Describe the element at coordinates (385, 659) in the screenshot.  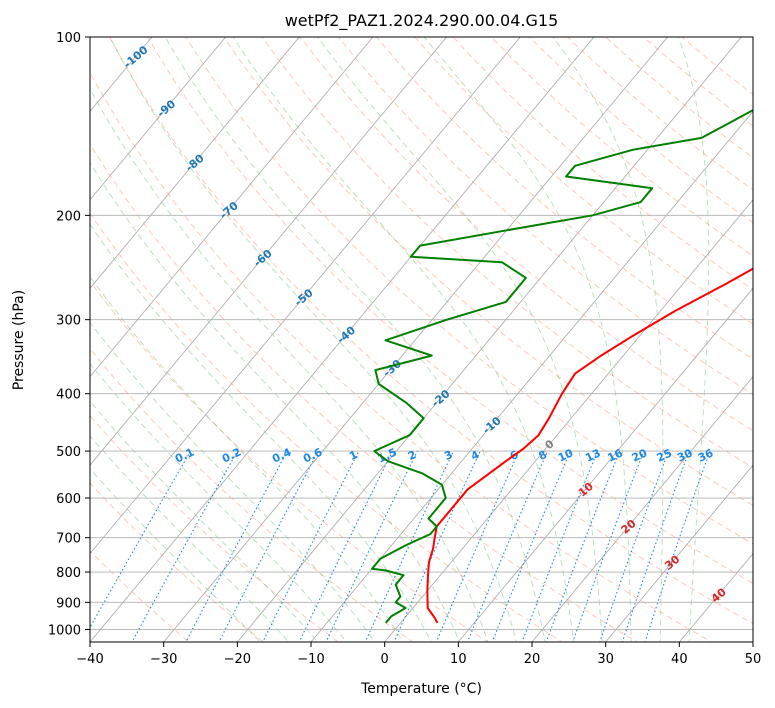
I see `x-tick-label: 0` at that location.